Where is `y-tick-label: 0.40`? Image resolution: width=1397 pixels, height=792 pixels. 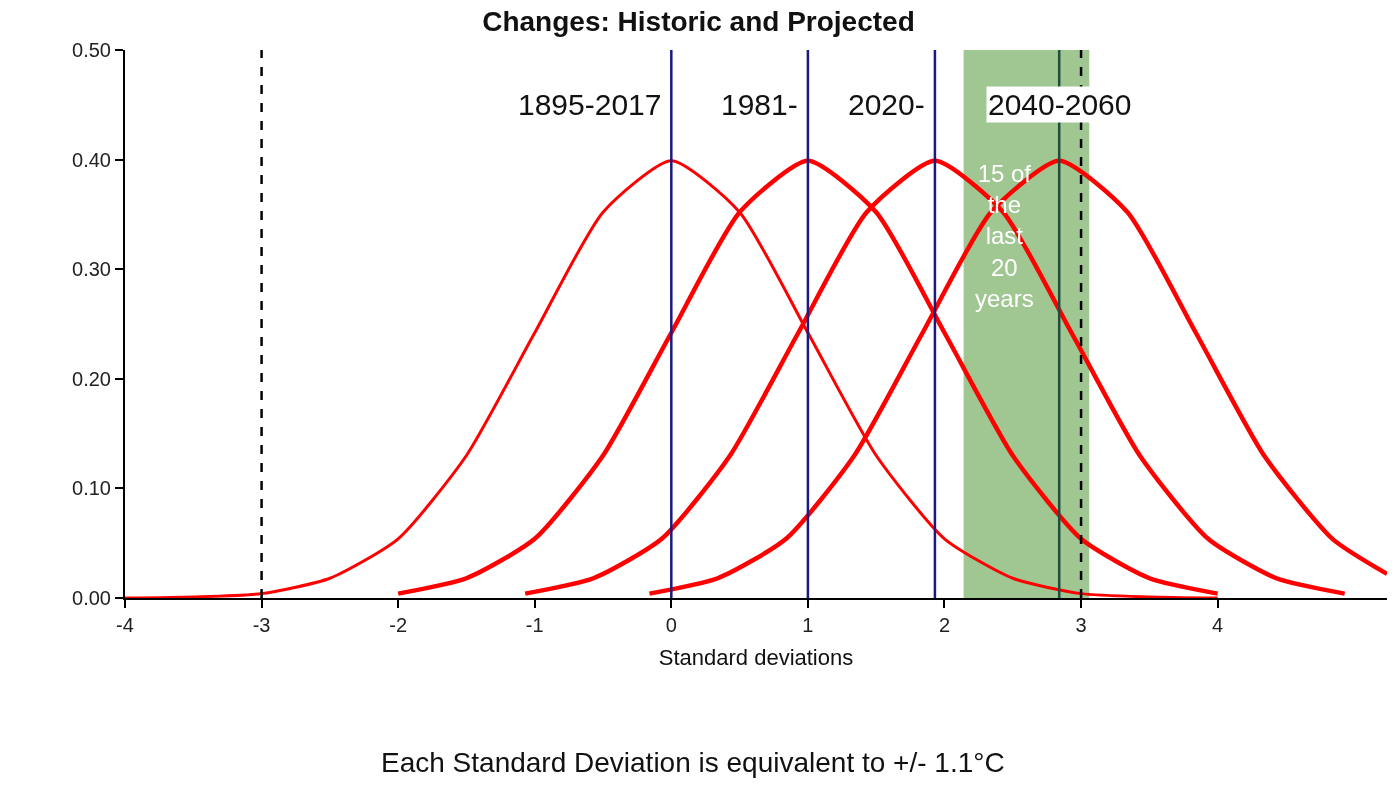
y-tick-label: 0.40 is located at coordinates (91, 159).